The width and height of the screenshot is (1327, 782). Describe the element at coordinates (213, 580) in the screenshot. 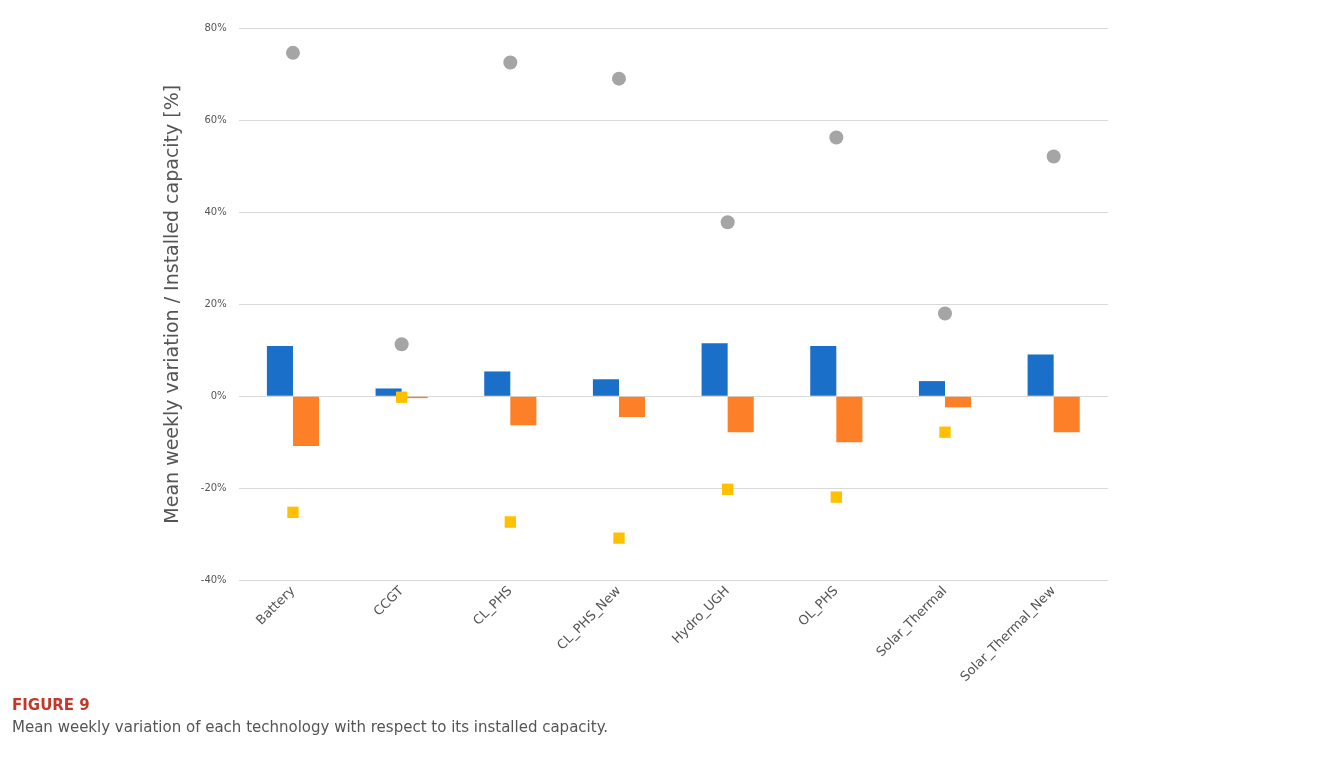

I see `y-tick-label: -40%` at that location.